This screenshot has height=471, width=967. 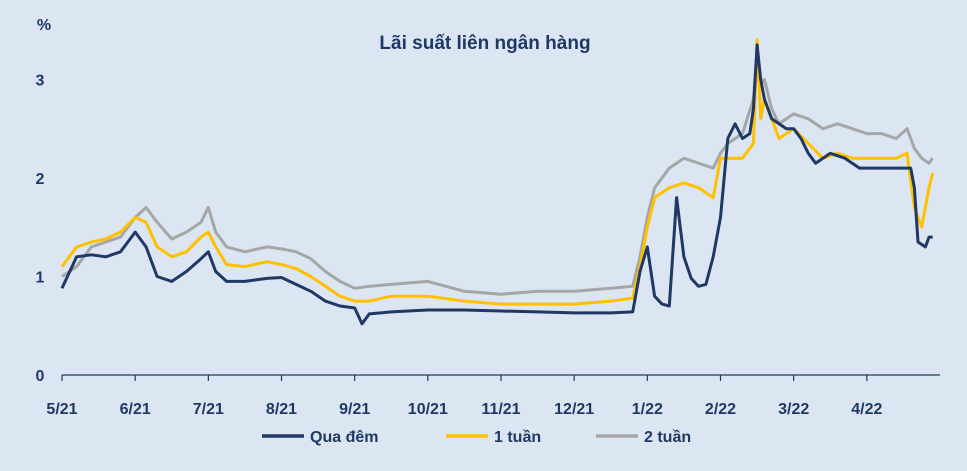 I want to click on legend-label: Qua đêm, so click(x=344, y=437).